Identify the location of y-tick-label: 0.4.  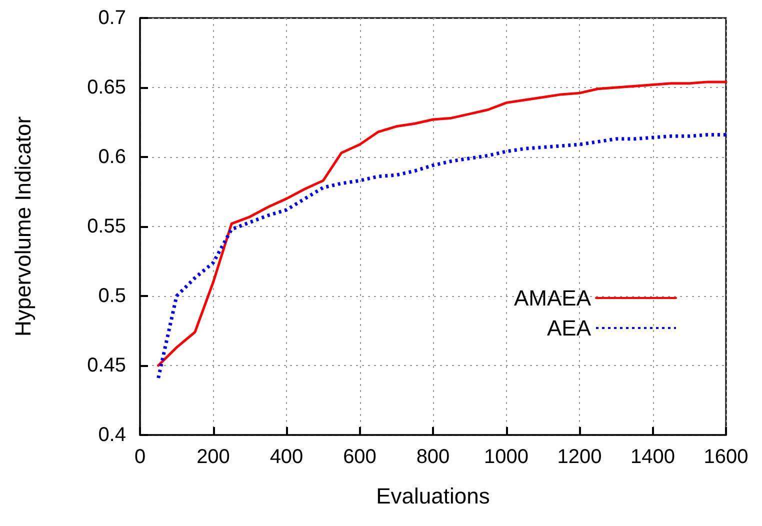
(112, 435).